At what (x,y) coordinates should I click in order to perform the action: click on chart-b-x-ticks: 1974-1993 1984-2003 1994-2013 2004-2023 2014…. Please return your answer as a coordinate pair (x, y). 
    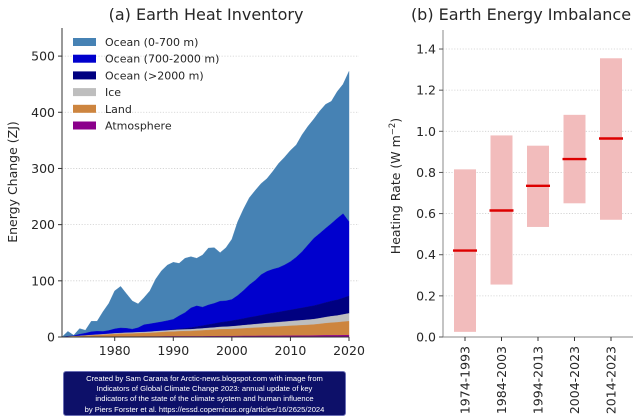
    Looking at the image, I should click on (538, 375).